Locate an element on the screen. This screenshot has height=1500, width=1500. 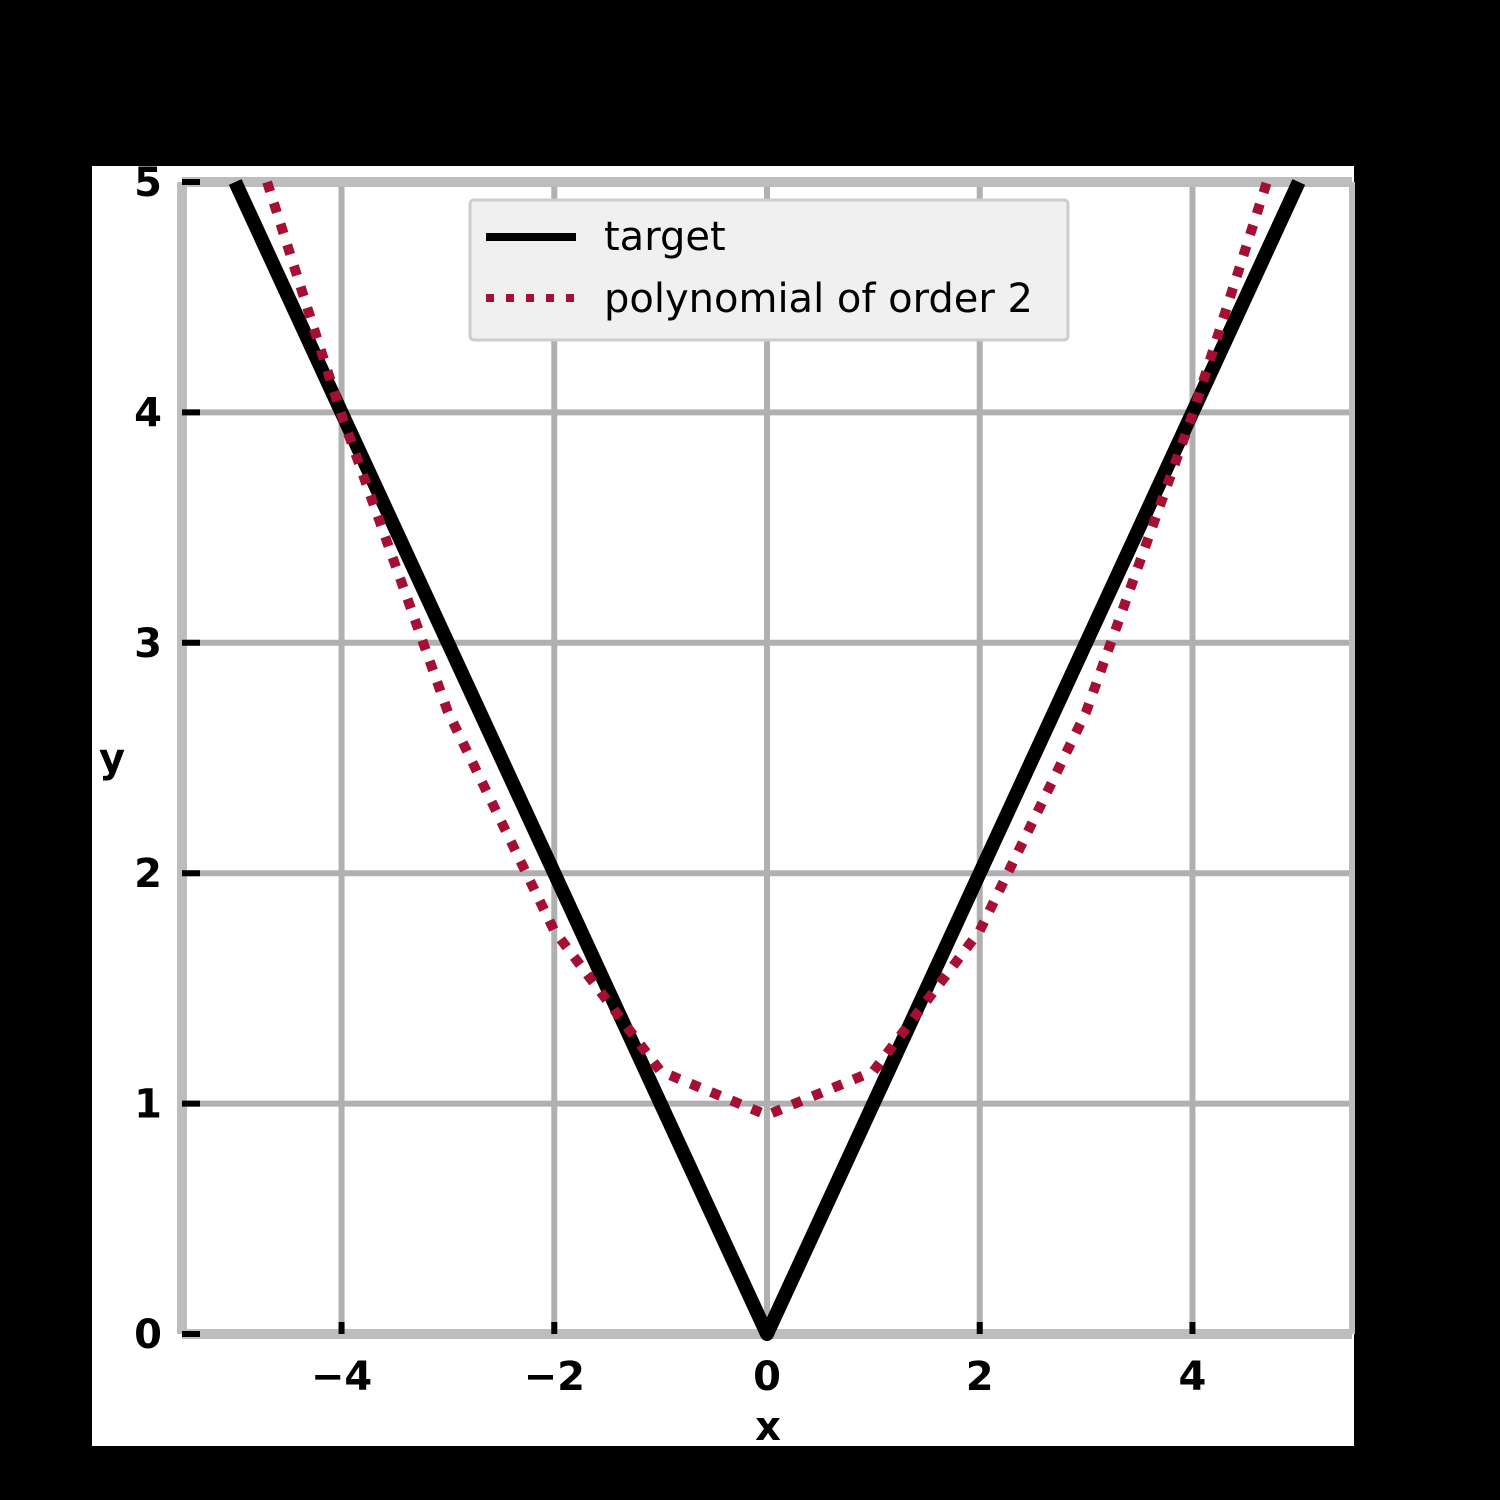
legend-entry-polynomial: polynomial of order 2 is located at coordinates (818, 299).